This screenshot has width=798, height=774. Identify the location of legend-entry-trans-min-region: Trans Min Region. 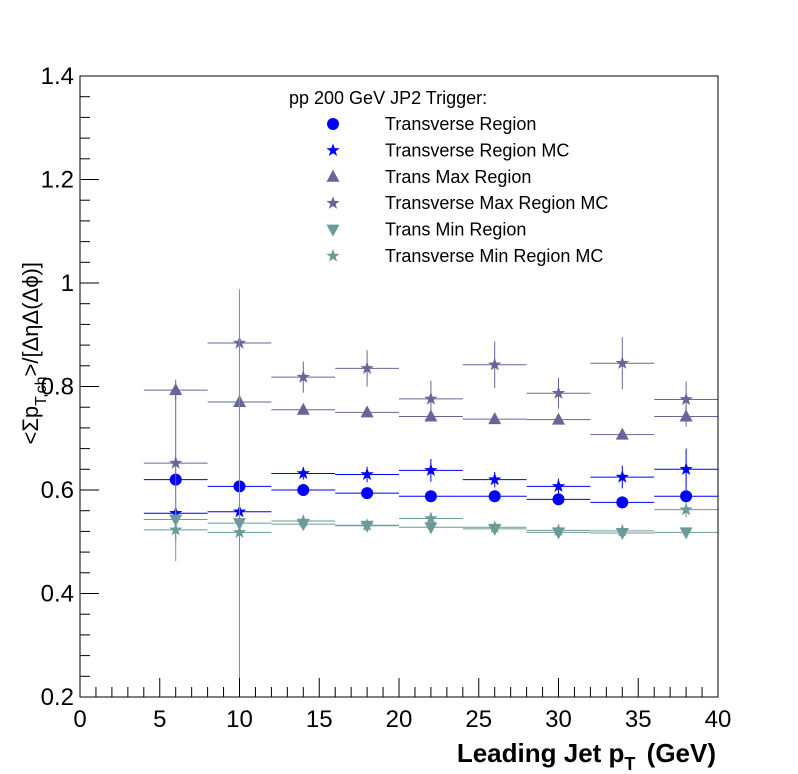
(426, 230).